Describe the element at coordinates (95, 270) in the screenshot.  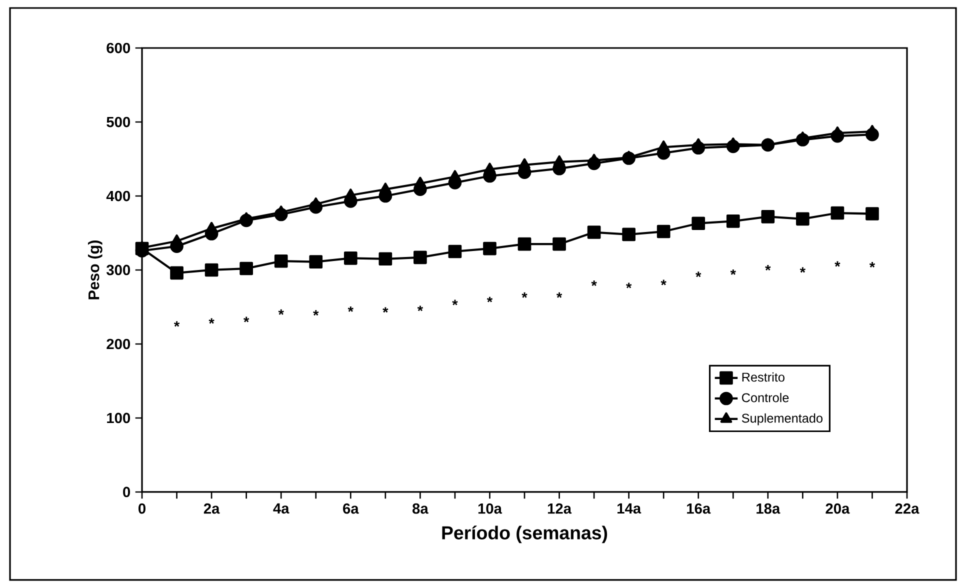
I see `y-axis-title: Peso (g)` at that location.